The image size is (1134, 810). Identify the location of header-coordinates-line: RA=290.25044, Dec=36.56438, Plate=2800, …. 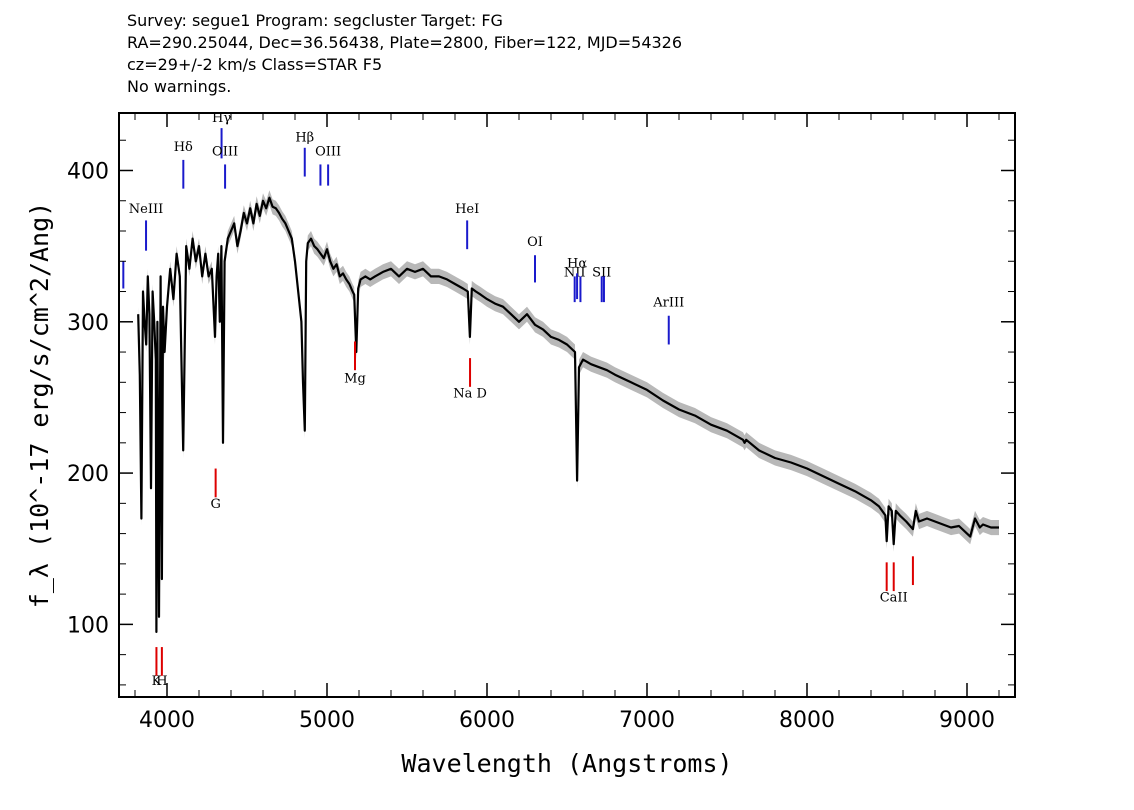
(405, 42).